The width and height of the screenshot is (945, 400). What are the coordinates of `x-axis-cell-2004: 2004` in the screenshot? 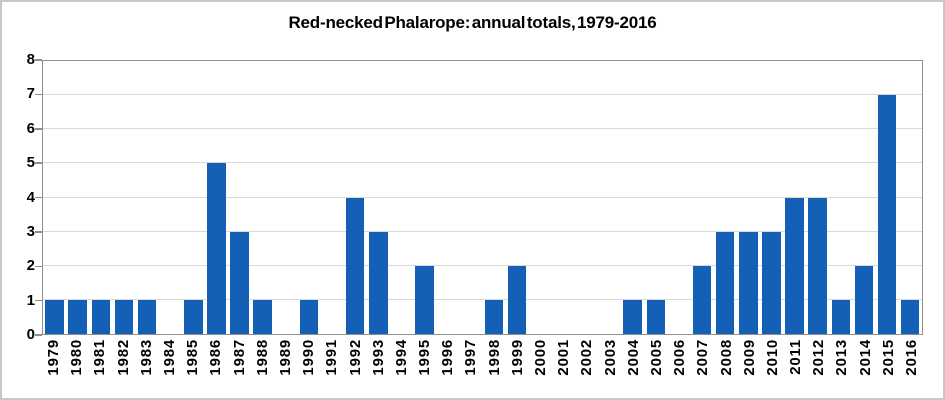 It's located at (633, 368).